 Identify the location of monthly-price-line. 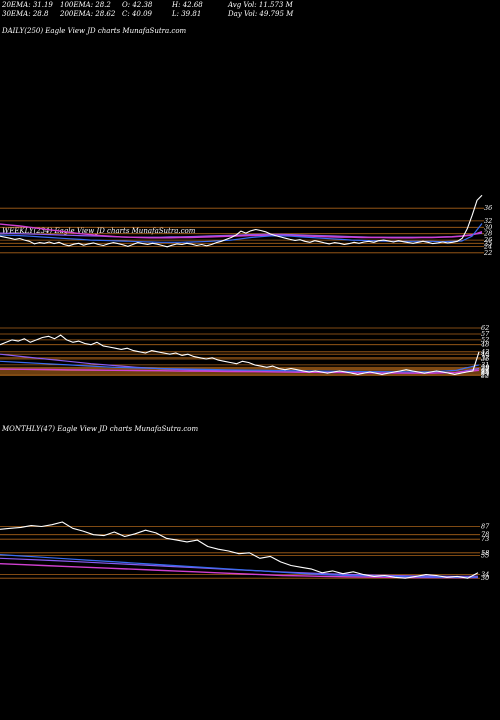
(239, 550).